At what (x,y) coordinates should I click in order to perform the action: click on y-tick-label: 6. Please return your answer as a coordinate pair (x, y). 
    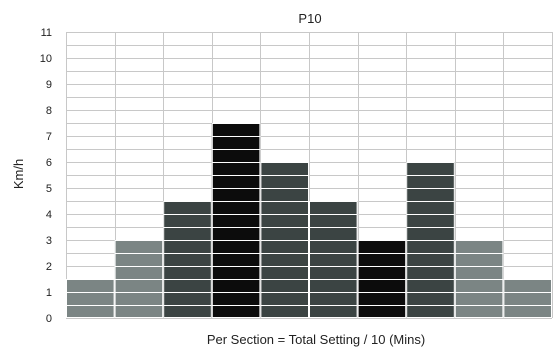
    Looking at the image, I should click on (49, 163).